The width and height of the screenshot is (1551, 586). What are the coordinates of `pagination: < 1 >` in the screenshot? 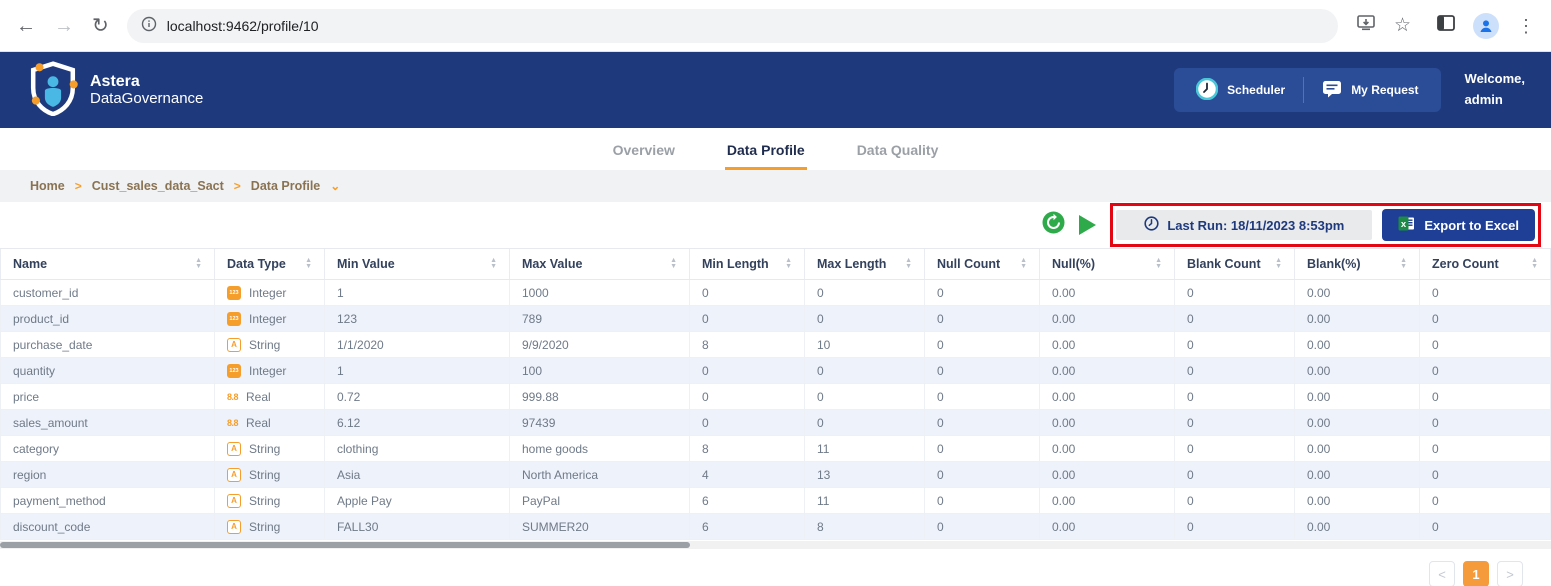 It's located at (775, 567).